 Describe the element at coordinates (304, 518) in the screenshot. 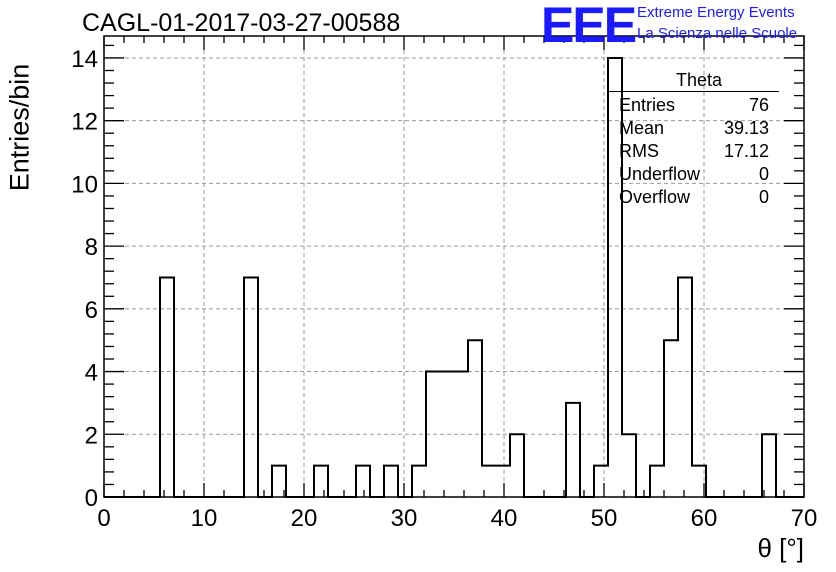

I see `x-tick-label: 20` at that location.